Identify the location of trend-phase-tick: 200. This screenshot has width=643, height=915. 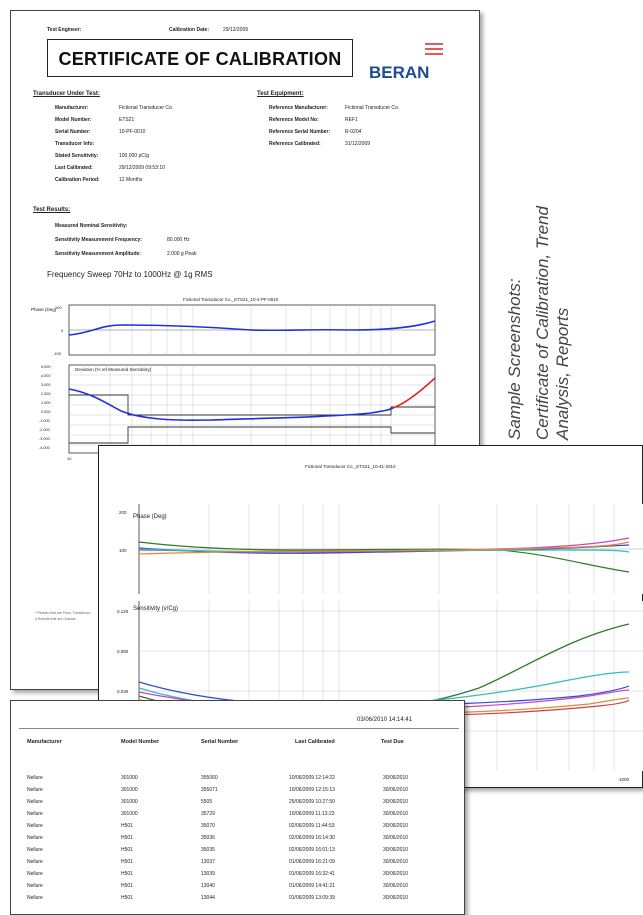
(123, 512).